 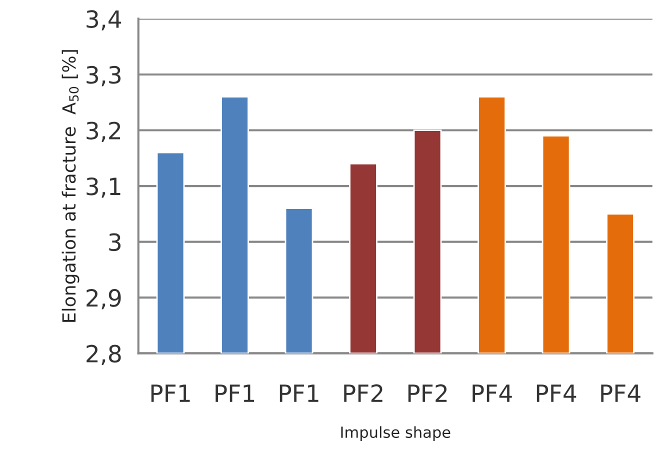 What do you see at coordinates (103, 187) in the screenshot?
I see `y-tick-label: 3,1` at bounding box center [103, 187].